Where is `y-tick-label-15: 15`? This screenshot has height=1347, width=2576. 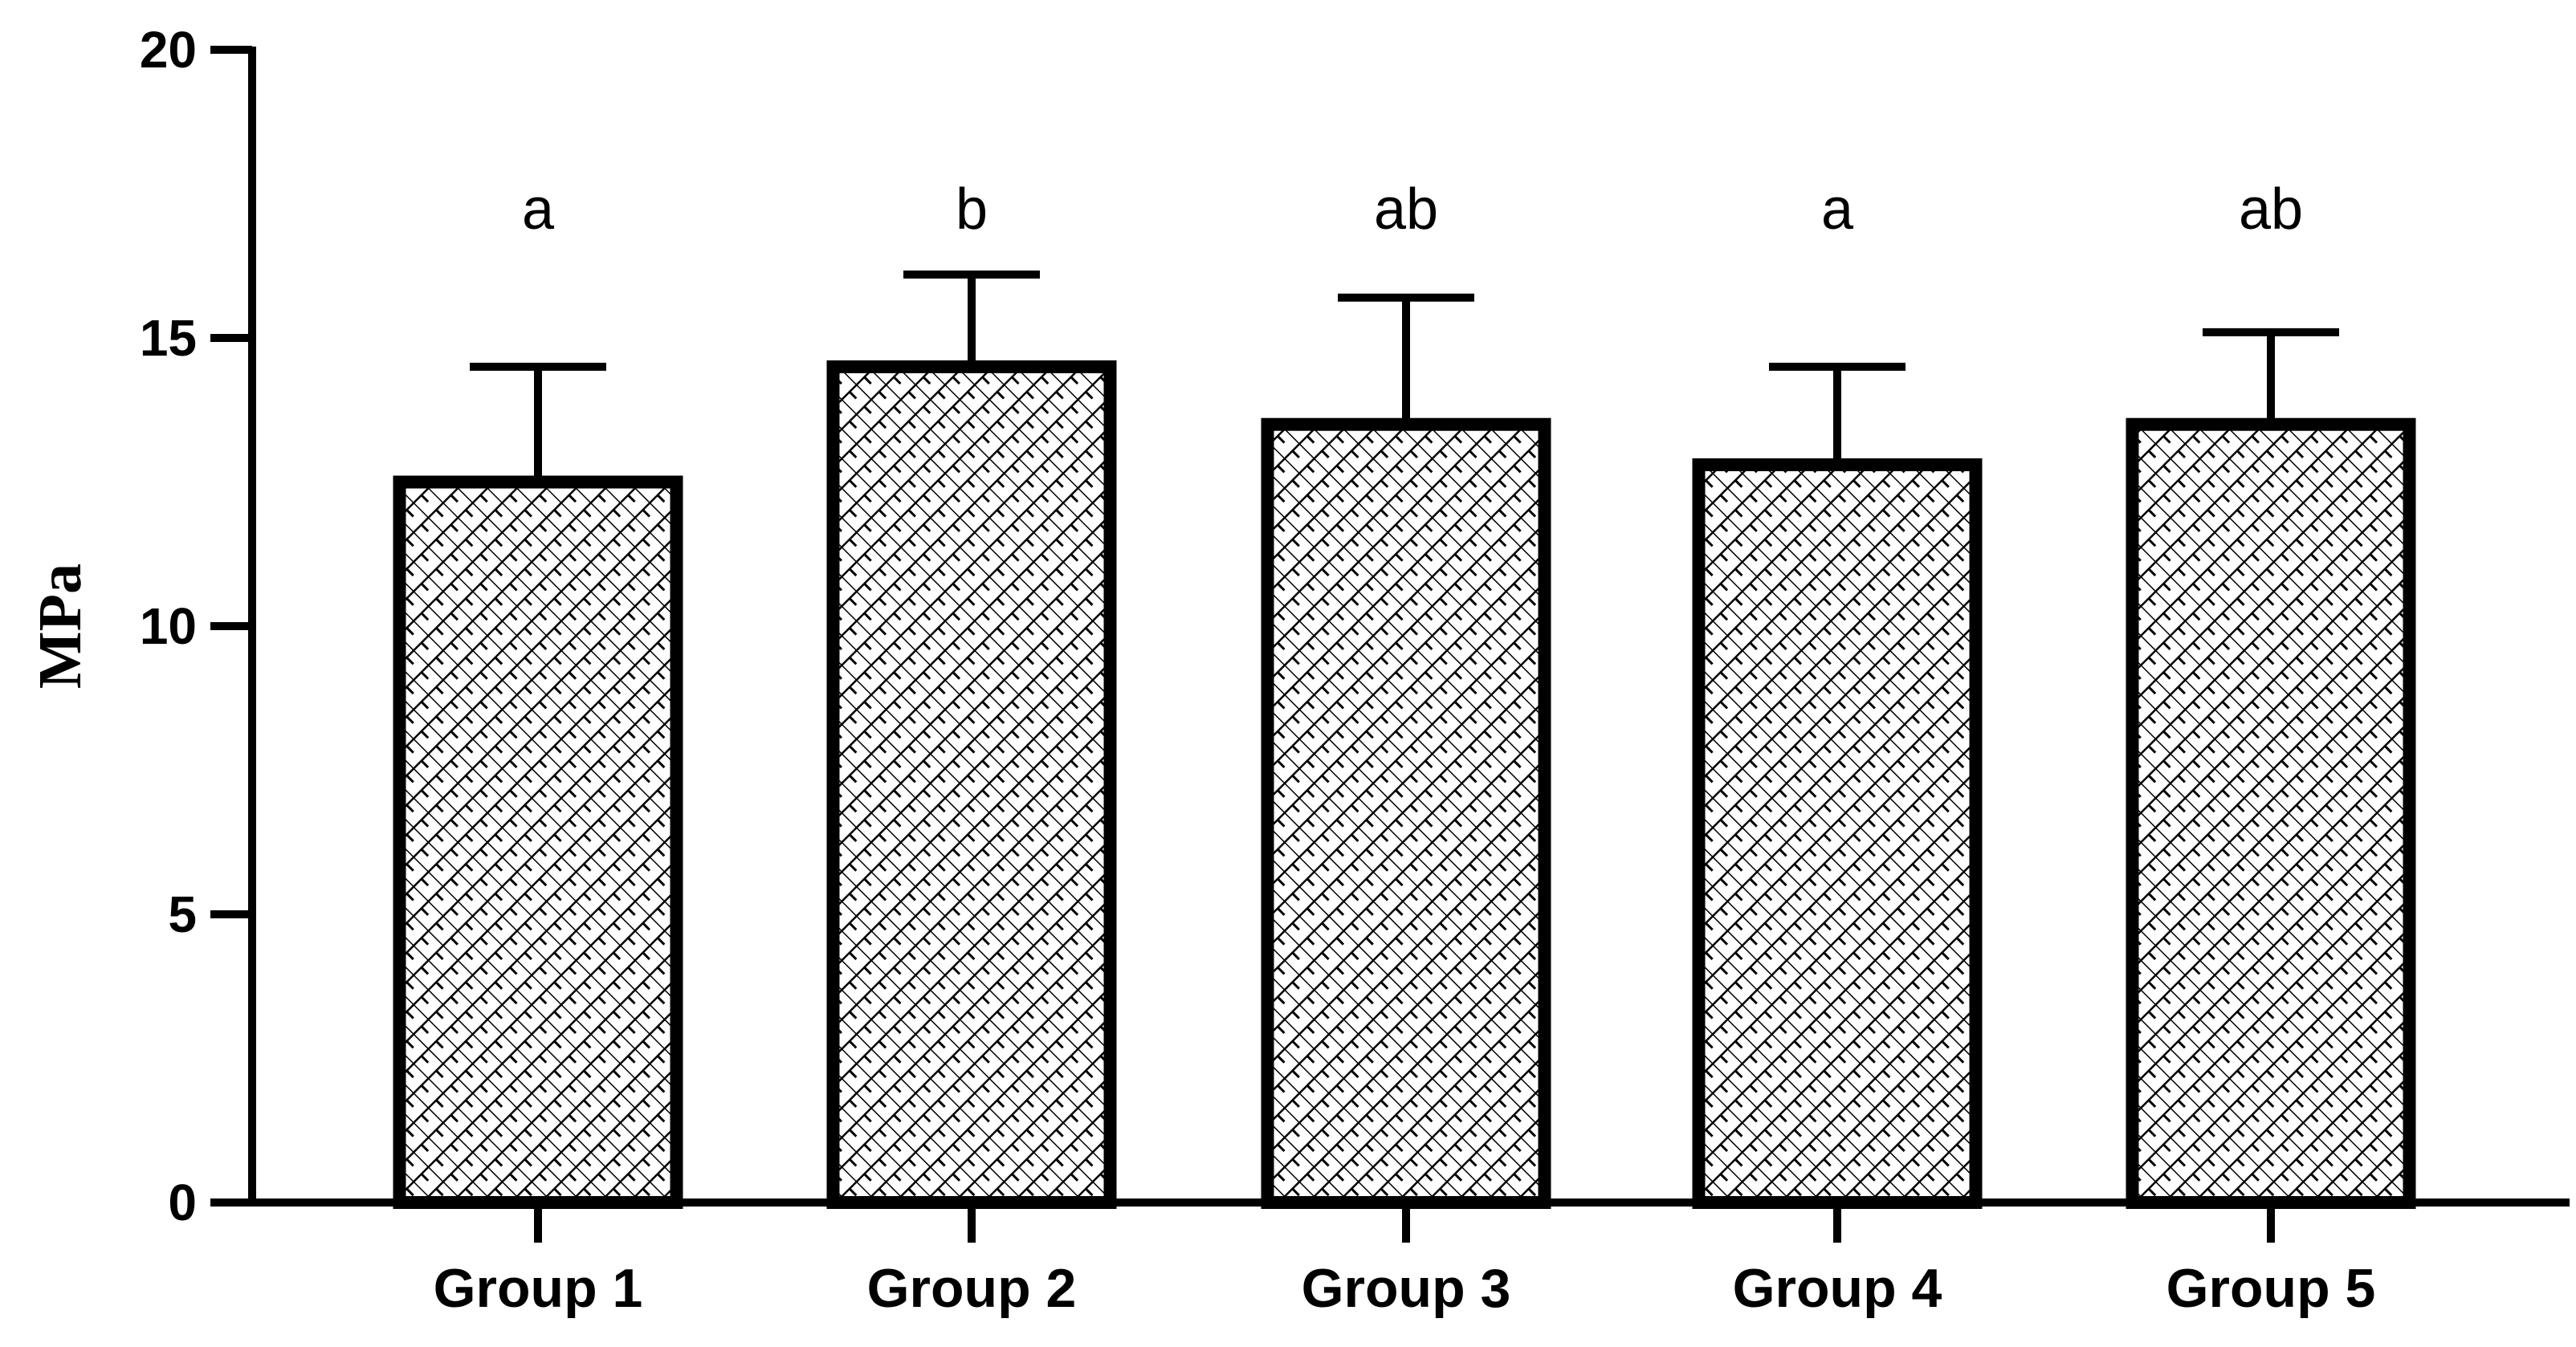 y-tick-label-15: 15 is located at coordinates (168, 338).